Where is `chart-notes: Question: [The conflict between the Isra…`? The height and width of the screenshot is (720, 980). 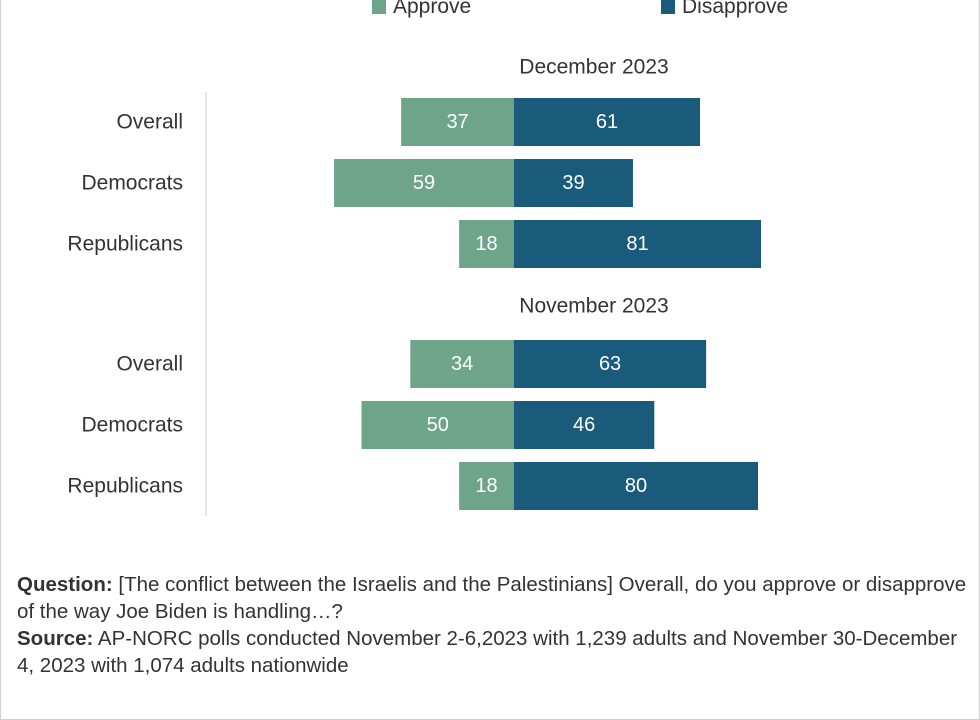 chart-notes: Question: [The conflict between the Isra… is located at coordinates (492, 625).